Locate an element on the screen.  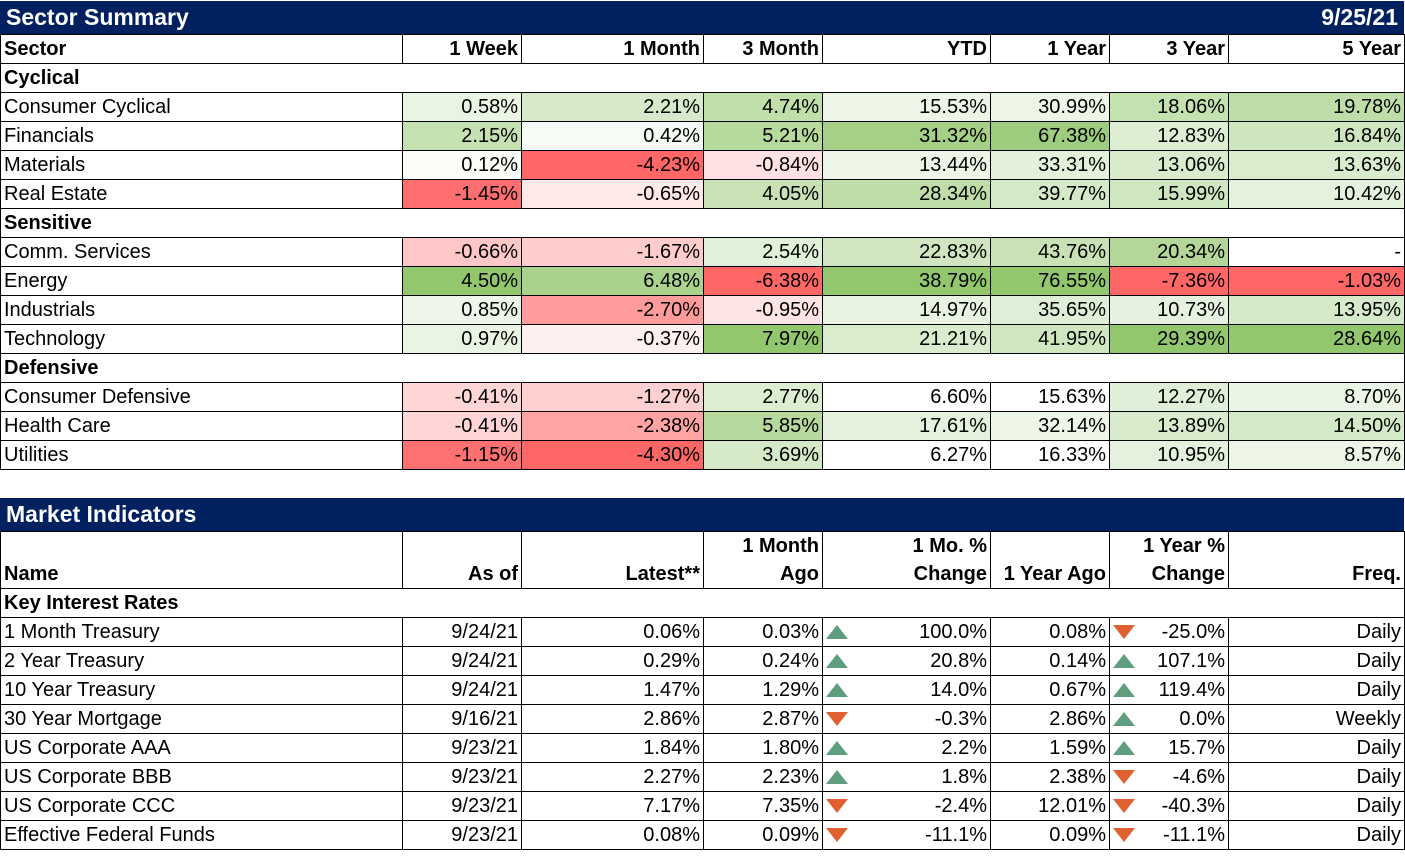
col-header-1-month: 1 Month is located at coordinates (612, 49).